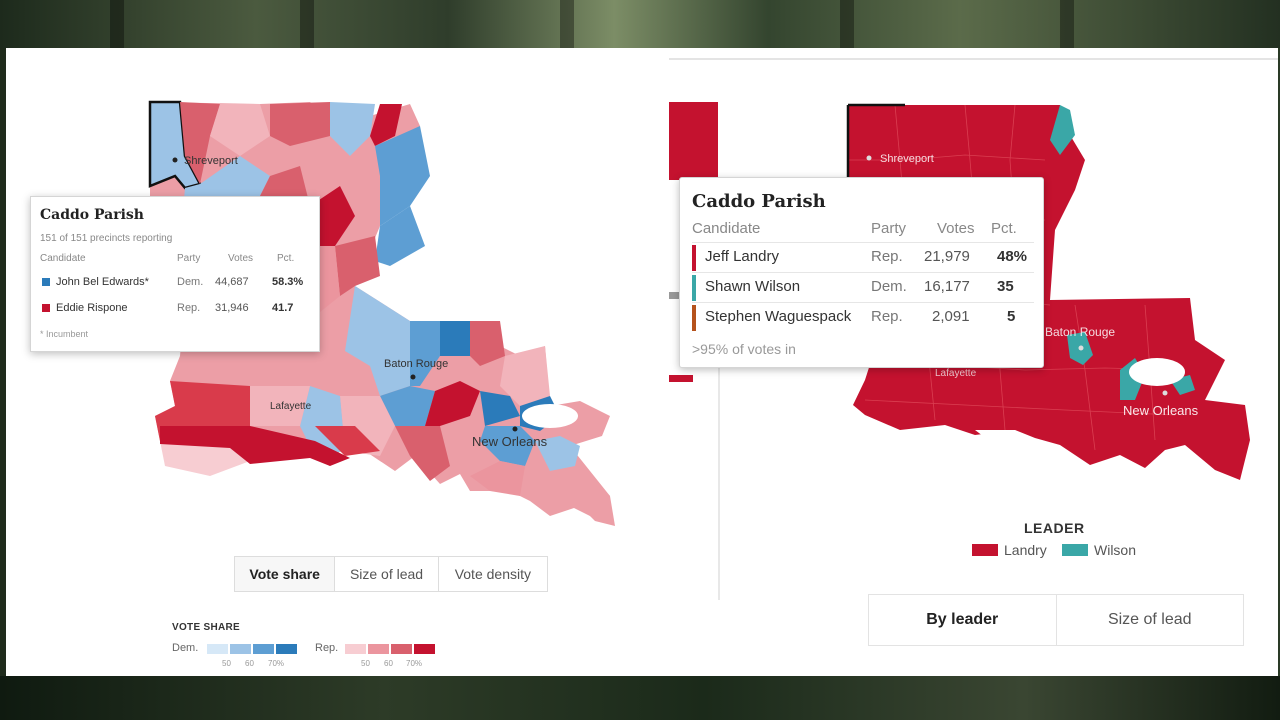 The image size is (1280, 720). I want to click on legend-label: Landry, so click(1025, 550).